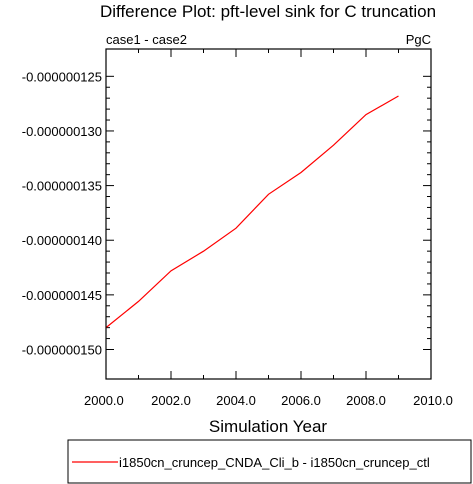 Image resolution: width=473 pixels, height=484 pixels. What do you see at coordinates (62, 76) in the screenshot?
I see `y-tick-label: -0.000000125` at bounding box center [62, 76].